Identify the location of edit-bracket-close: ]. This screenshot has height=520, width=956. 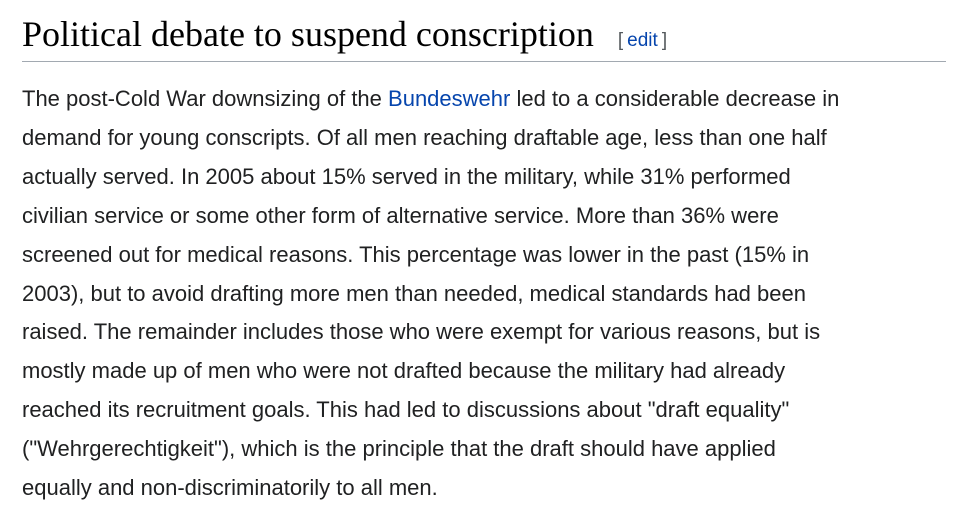
(664, 40).